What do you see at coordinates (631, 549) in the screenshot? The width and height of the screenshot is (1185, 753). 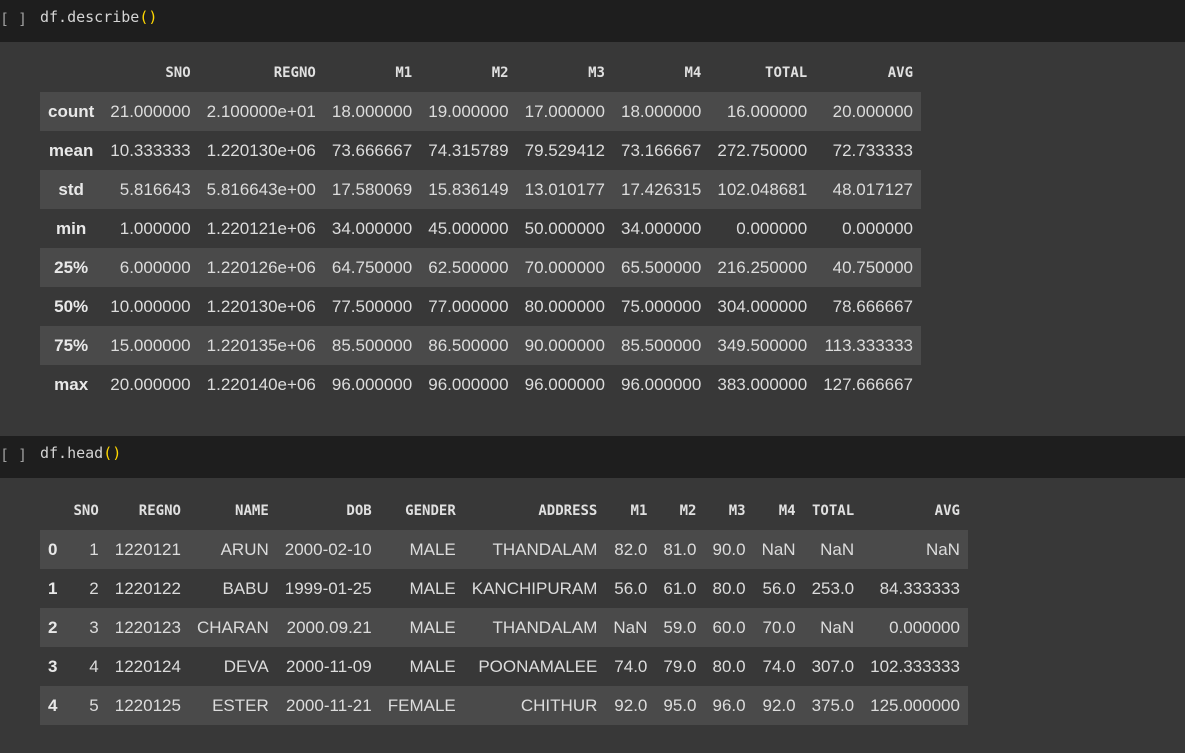 I see `table-cell: 82.0` at bounding box center [631, 549].